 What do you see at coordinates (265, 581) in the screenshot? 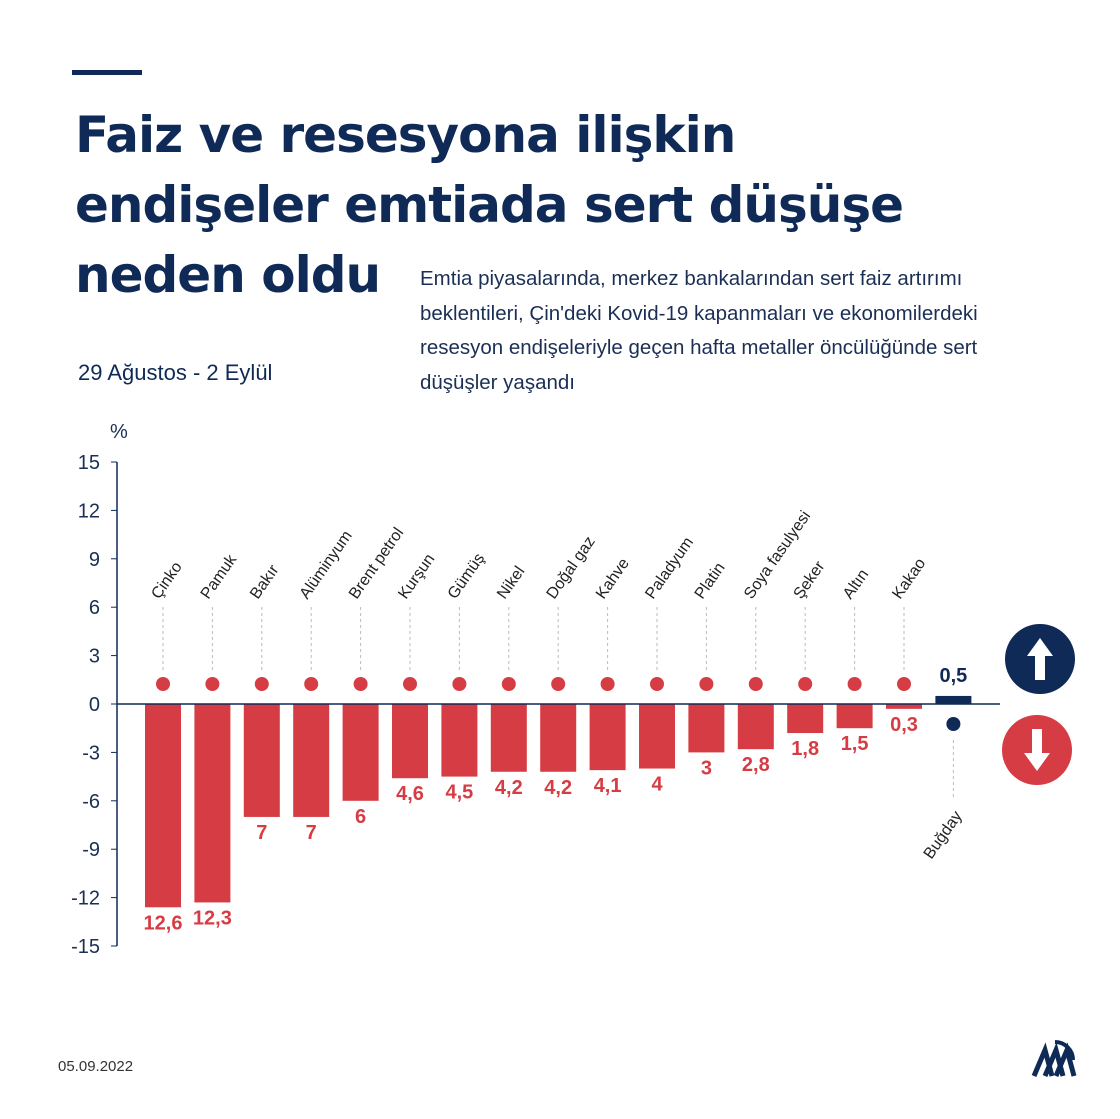
I see `category-label: Bakır` at bounding box center [265, 581].